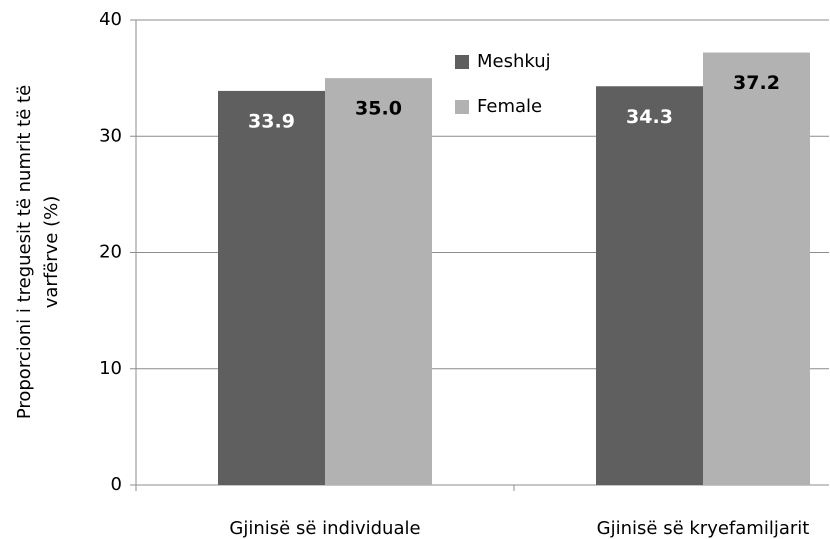  Describe the element at coordinates (649, 117) in the screenshot. I see `value-label: 34.3` at that location.